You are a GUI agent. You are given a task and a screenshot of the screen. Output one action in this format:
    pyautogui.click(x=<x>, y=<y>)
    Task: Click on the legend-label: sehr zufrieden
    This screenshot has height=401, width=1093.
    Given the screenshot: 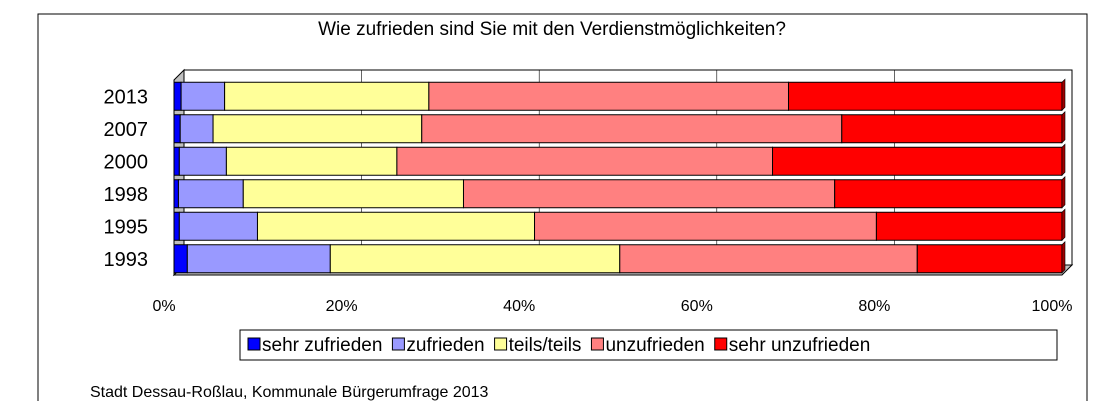 What is the action you would take?
    pyautogui.click(x=322, y=345)
    